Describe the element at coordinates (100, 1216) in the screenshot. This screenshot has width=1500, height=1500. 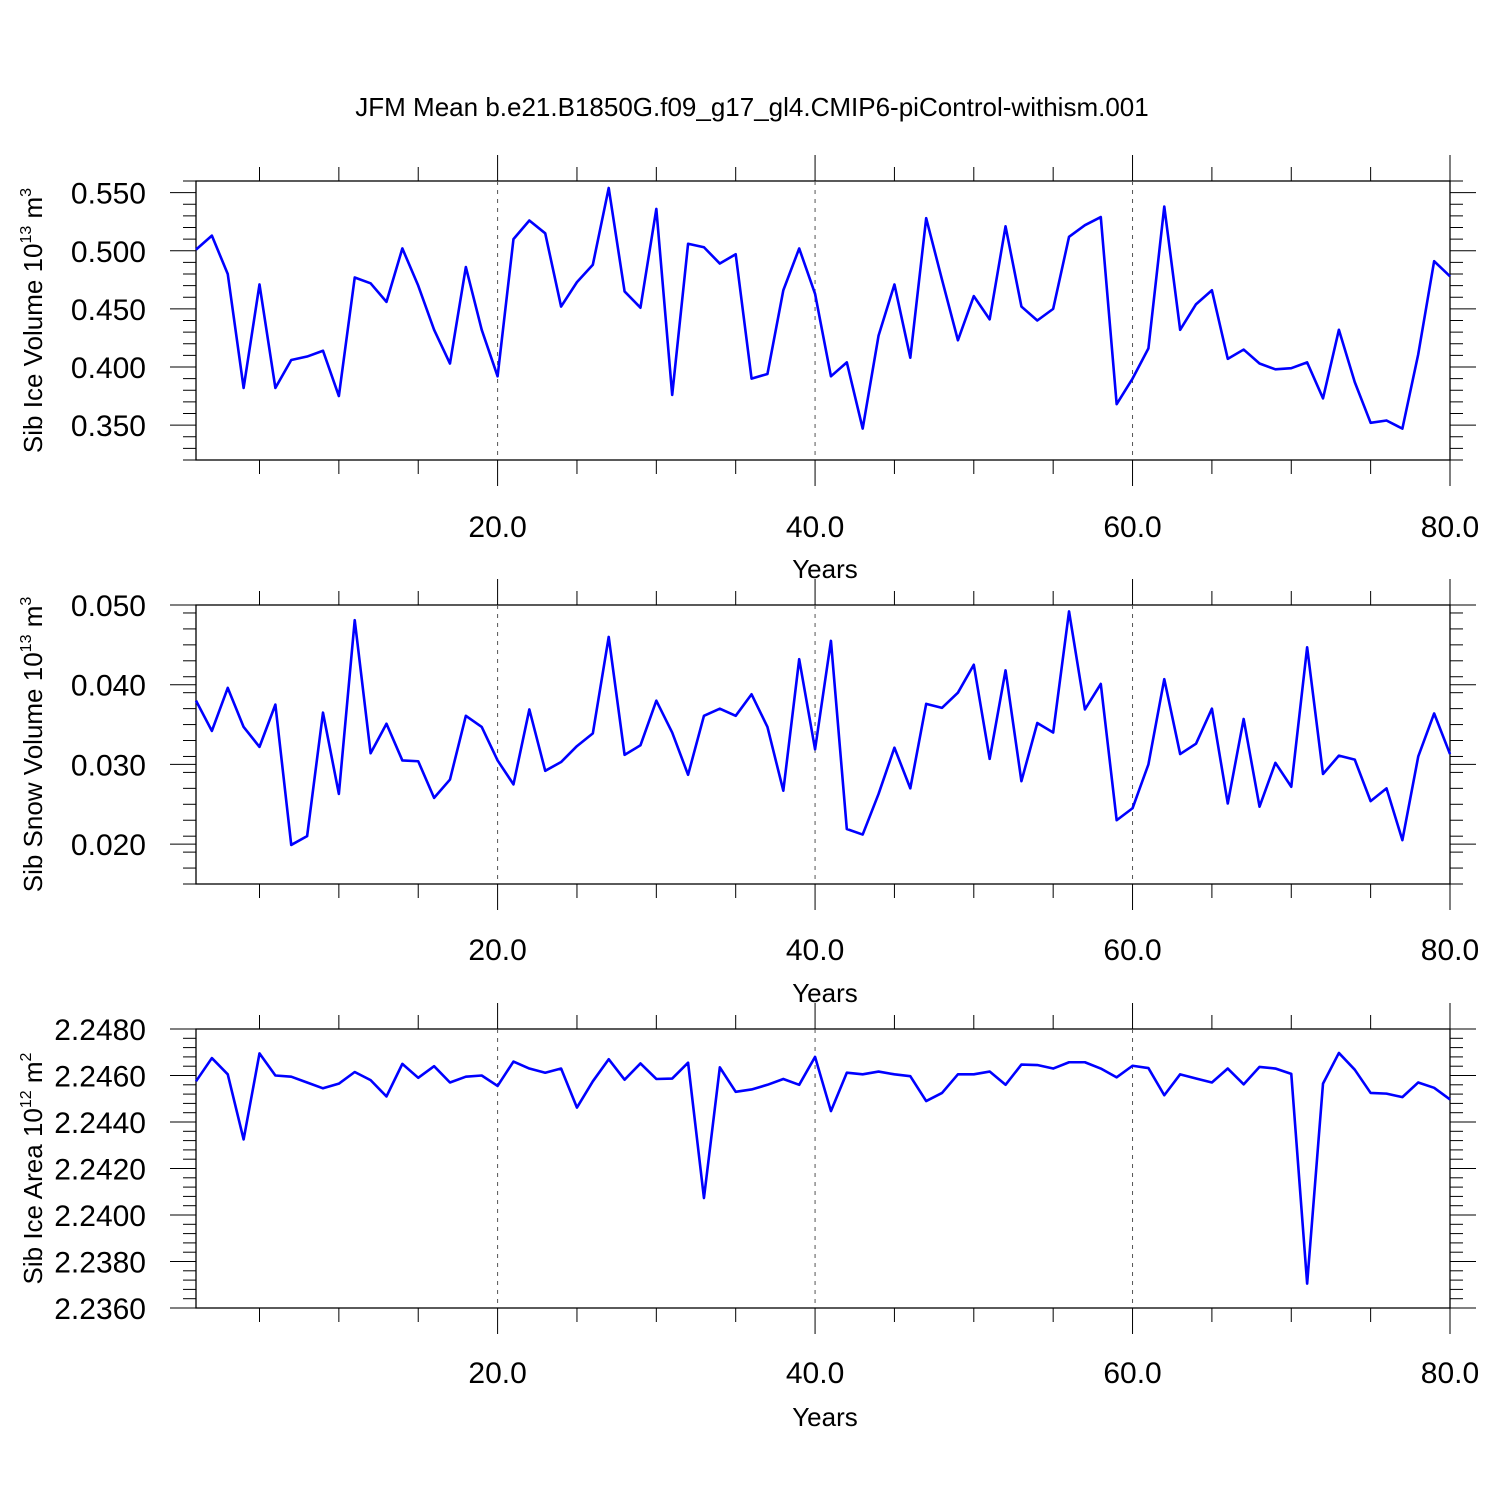
I see `y-tick-label: 2.2400` at that location.